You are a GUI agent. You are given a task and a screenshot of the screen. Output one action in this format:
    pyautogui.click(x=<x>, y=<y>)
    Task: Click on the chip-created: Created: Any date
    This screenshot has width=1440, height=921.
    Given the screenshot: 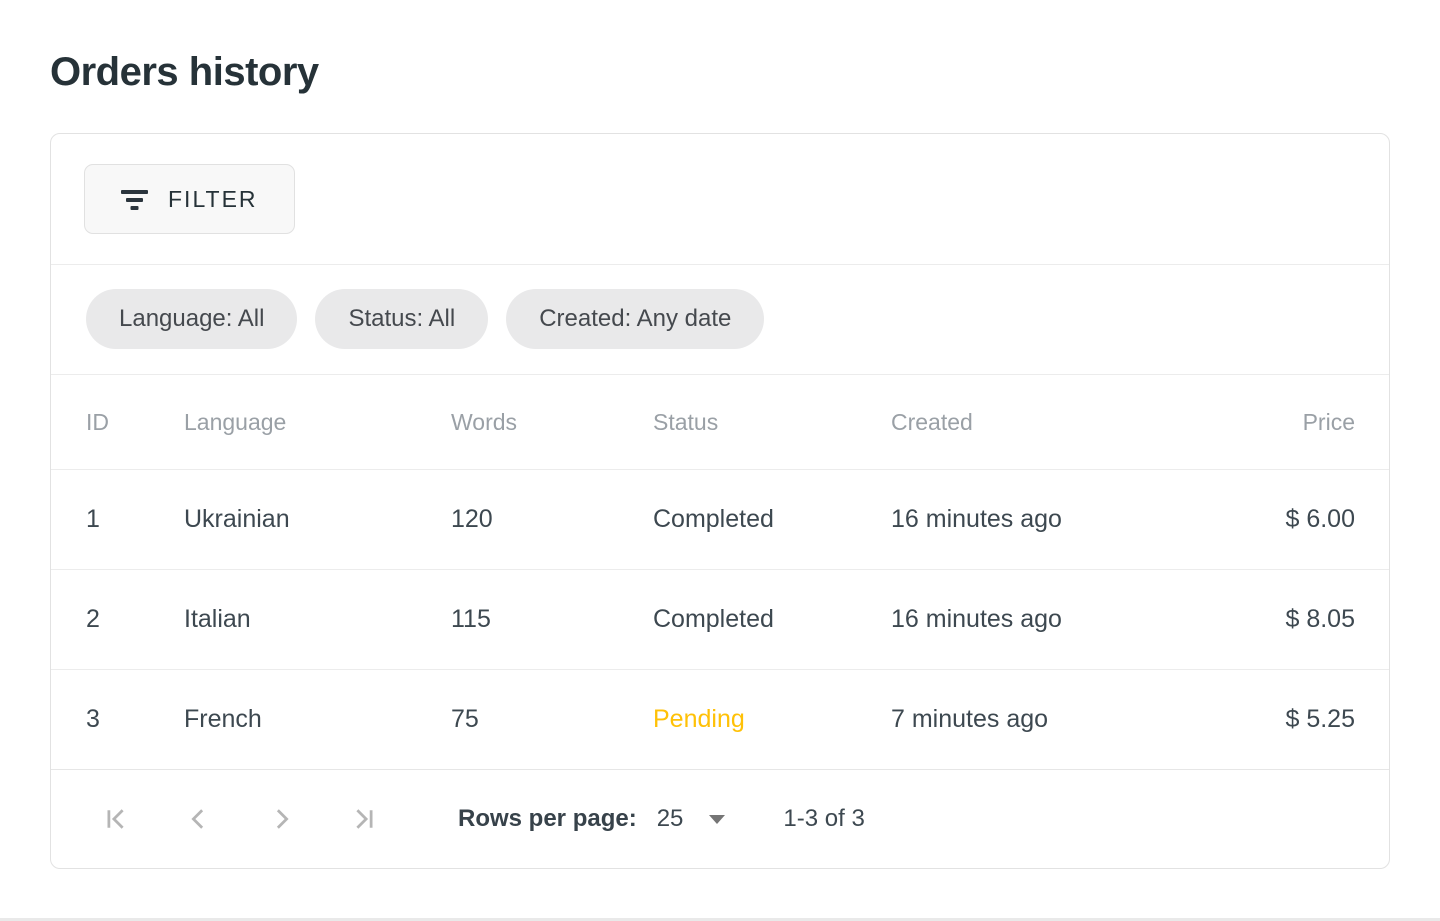 What is the action you would take?
    pyautogui.click(x=635, y=319)
    